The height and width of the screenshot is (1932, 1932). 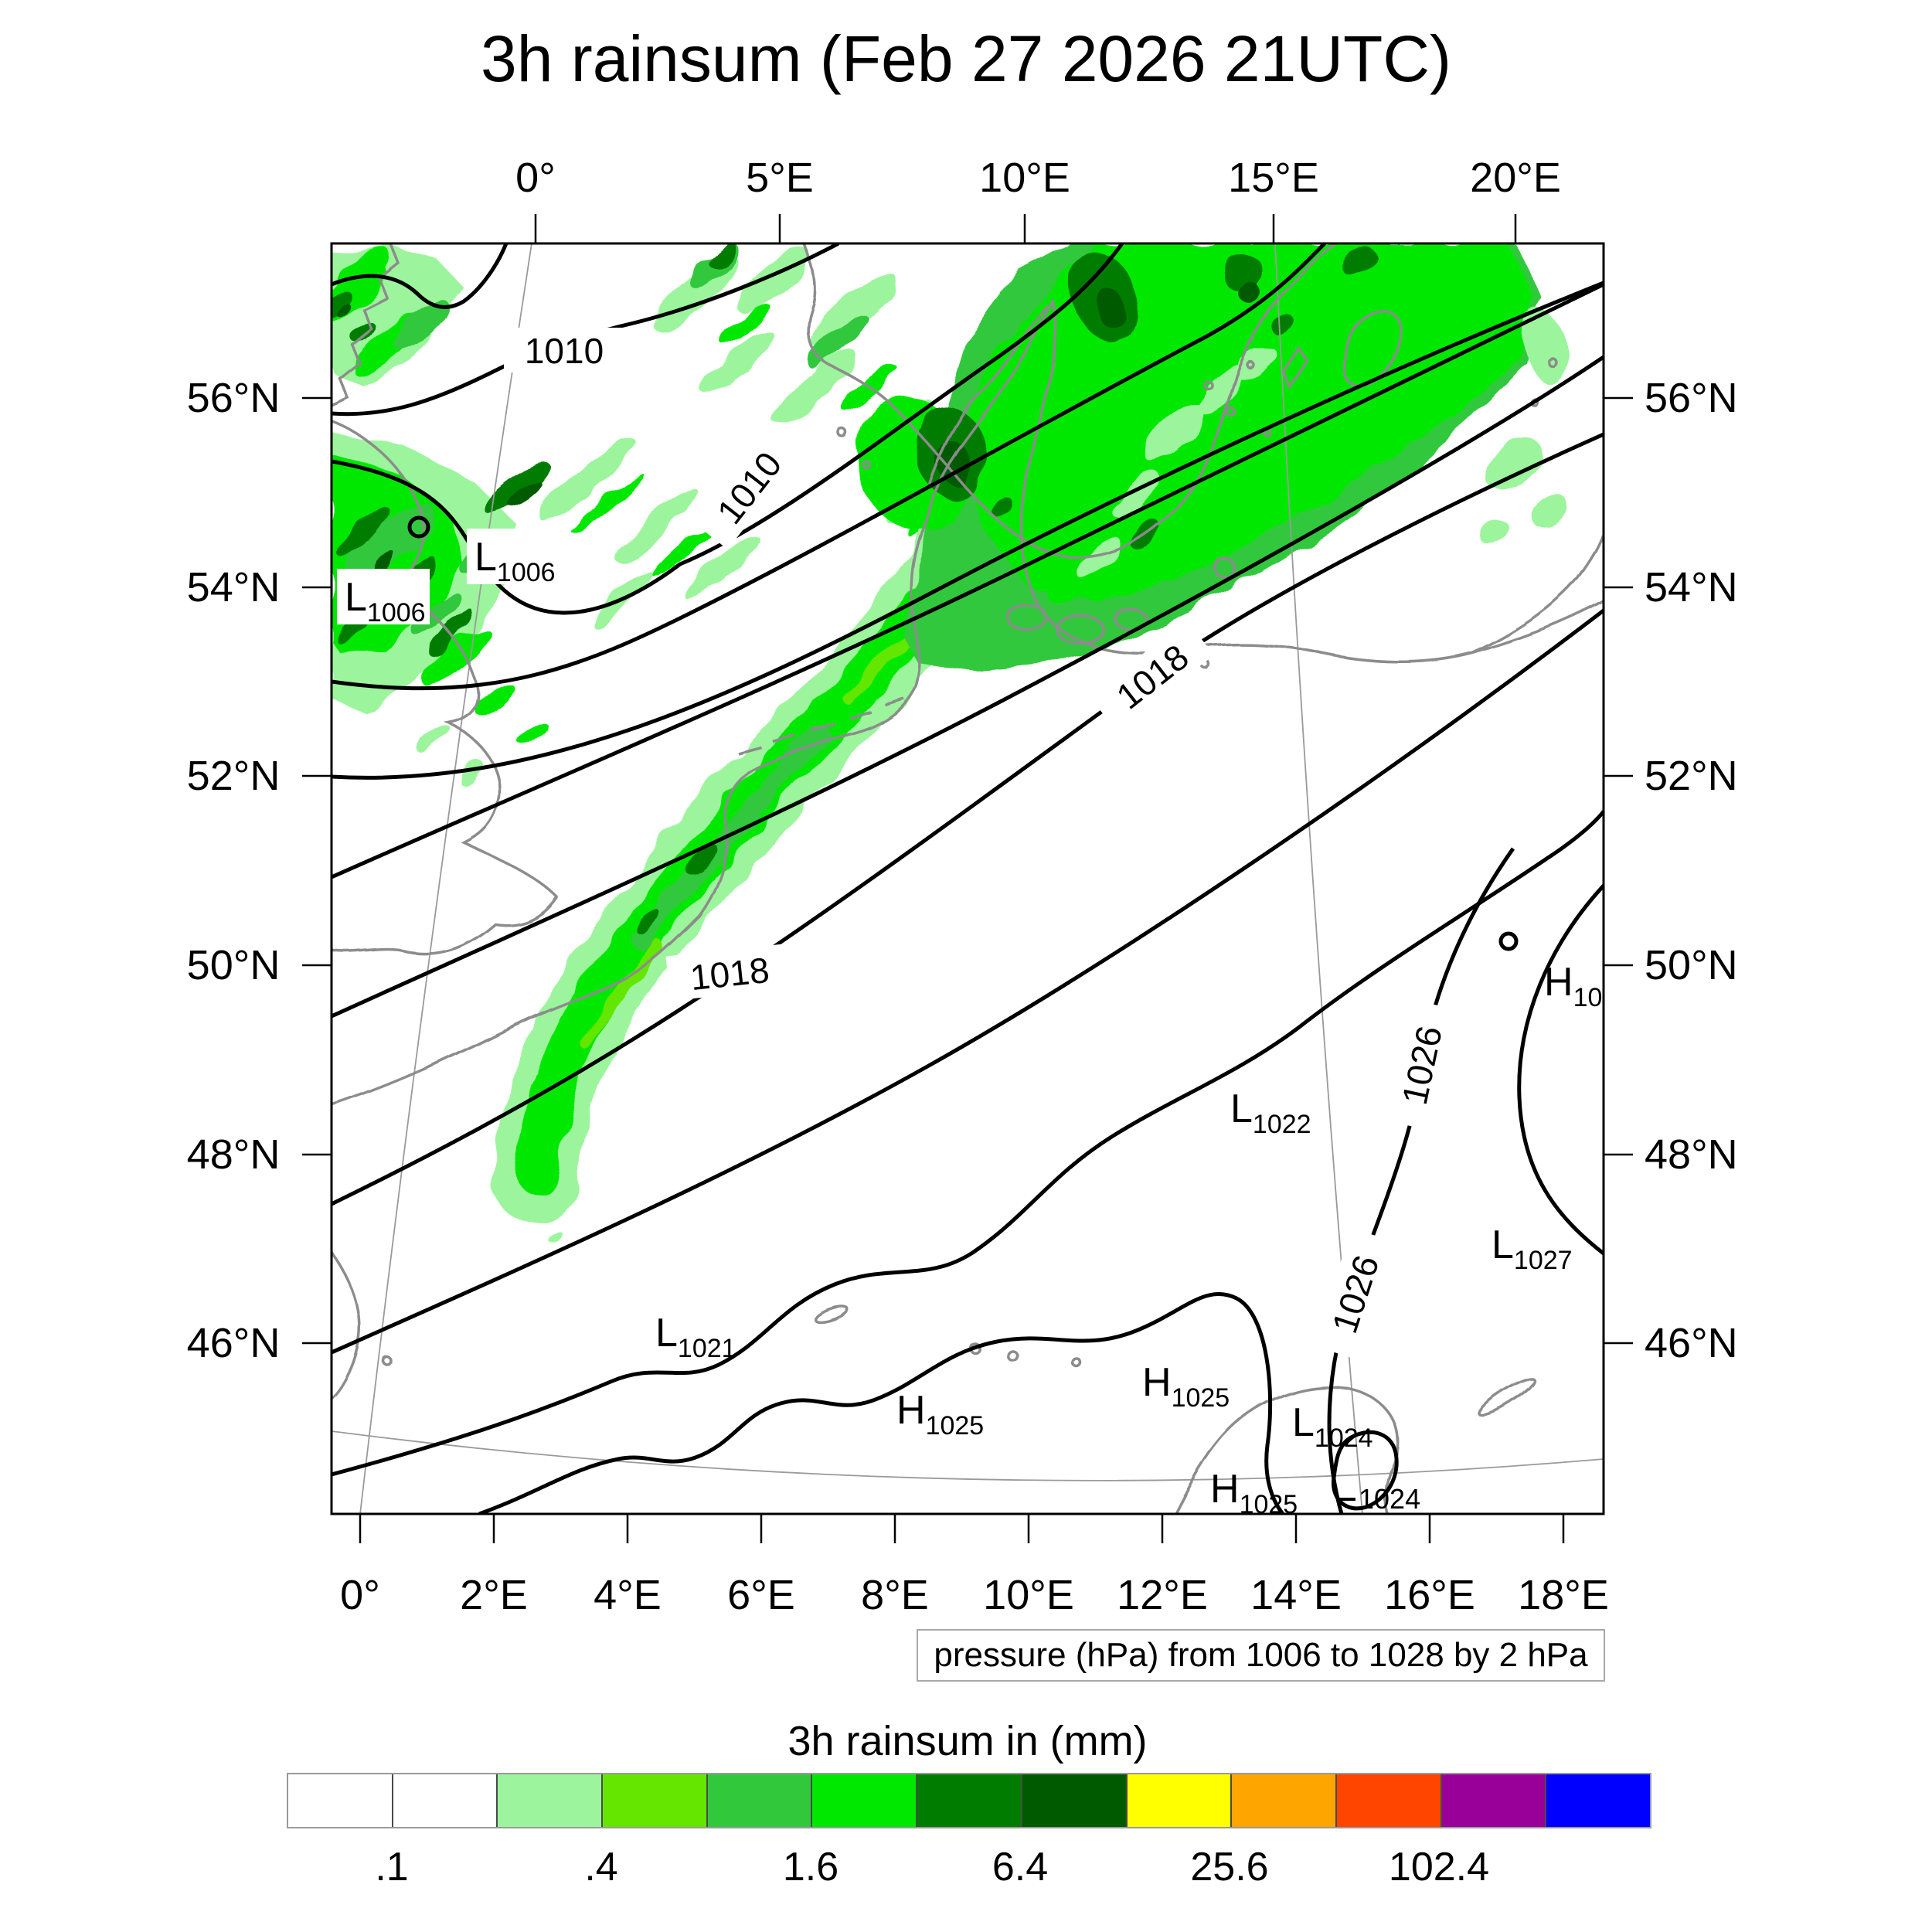 I want to click on isobar-label-1026-a: 1026, so click(x=1422, y=1065).